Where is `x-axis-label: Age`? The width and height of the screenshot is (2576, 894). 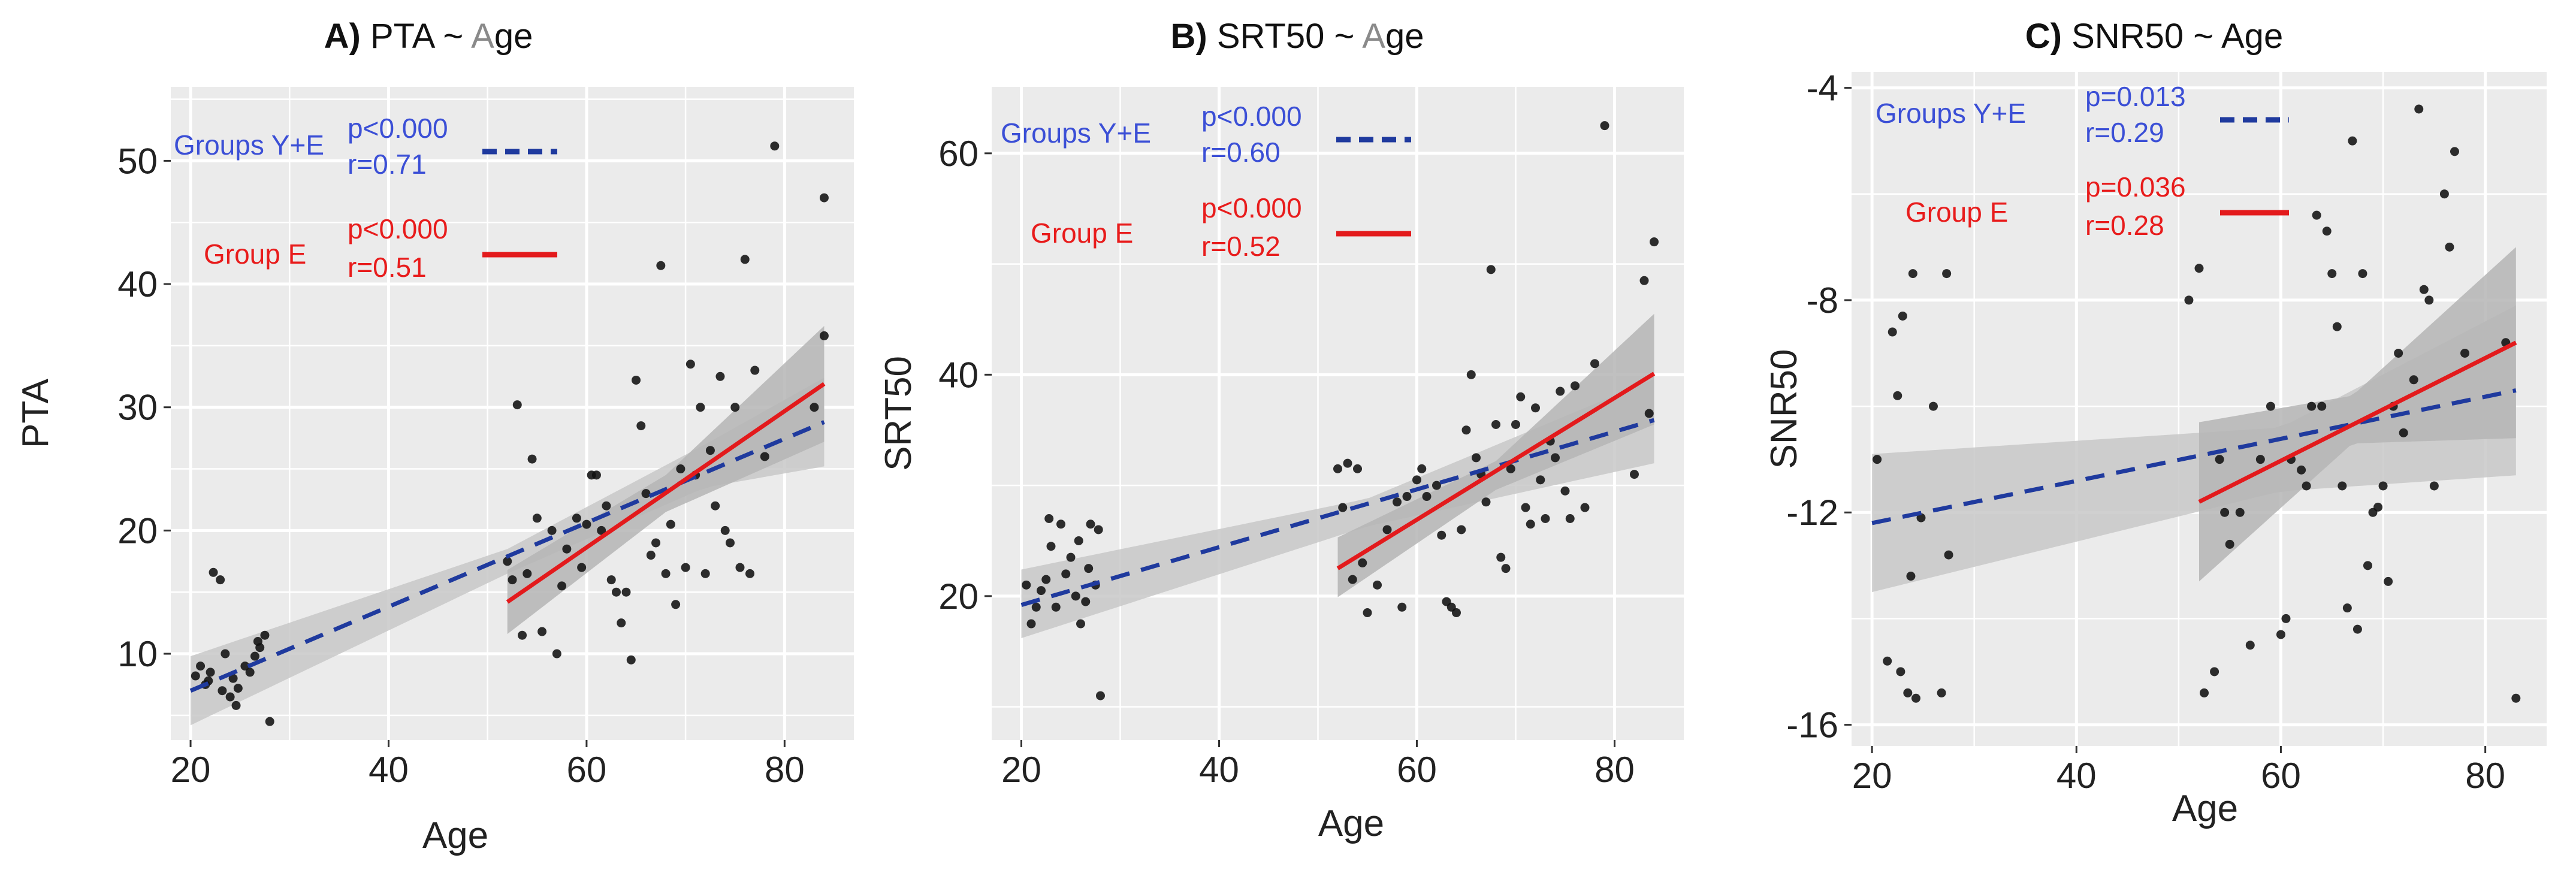
x-axis-label: Age is located at coordinates (2205, 808).